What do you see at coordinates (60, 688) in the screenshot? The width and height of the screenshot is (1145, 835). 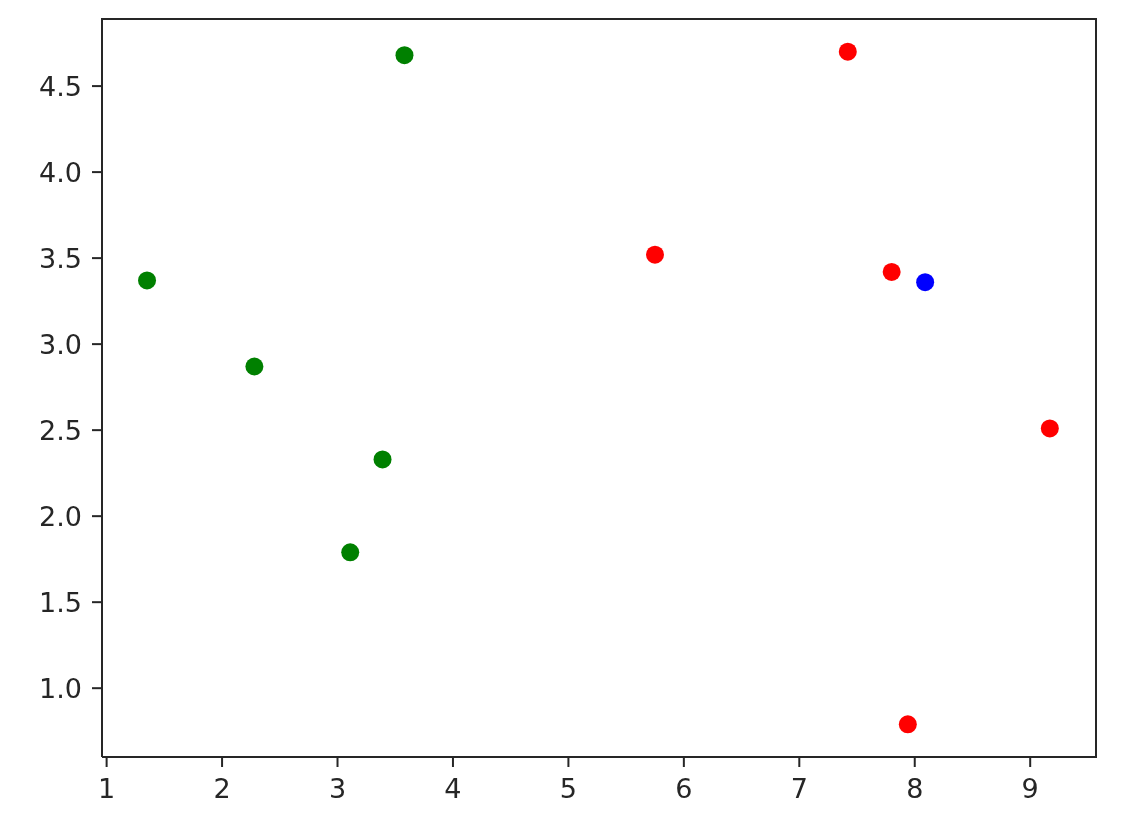 I see `y-tick-label: 1.0` at bounding box center [60, 688].